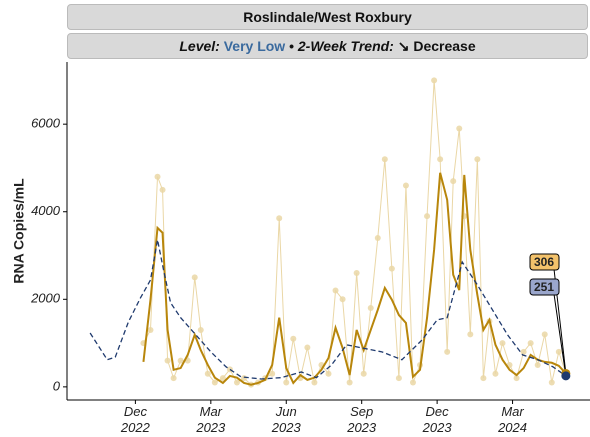 The height and width of the screenshot is (437, 590). Describe the element at coordinates (254, 46) in the screenshot. I see `level: Very Low` at that location.